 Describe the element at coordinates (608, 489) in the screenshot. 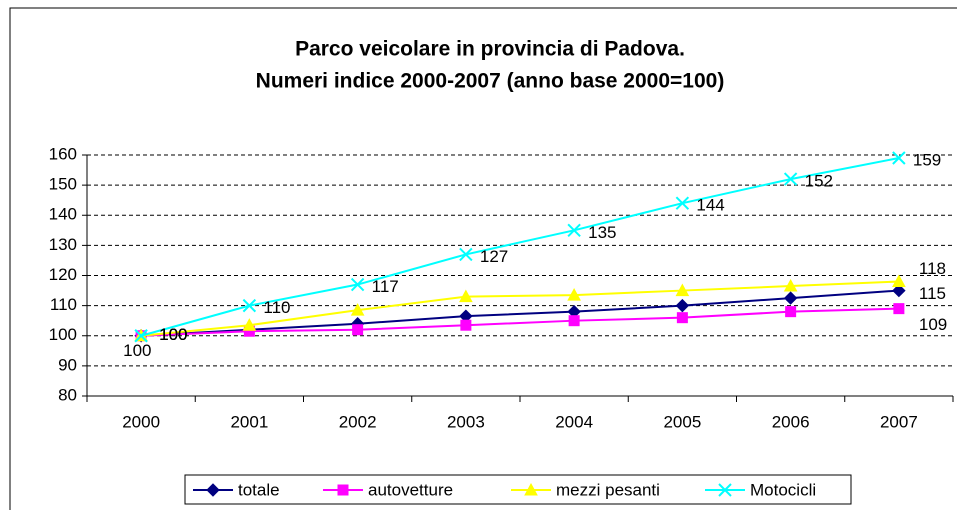

I see `legend-label: mezzi pesanti` at that location.